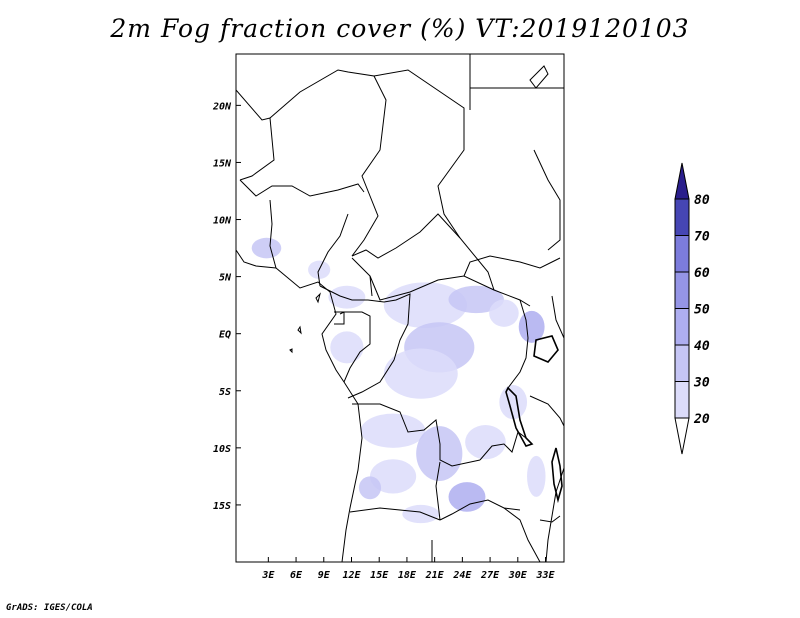 The width and height of the screenshot is (800, 618). I want to click on lat-tick-label: 10S, so click(222, 449).